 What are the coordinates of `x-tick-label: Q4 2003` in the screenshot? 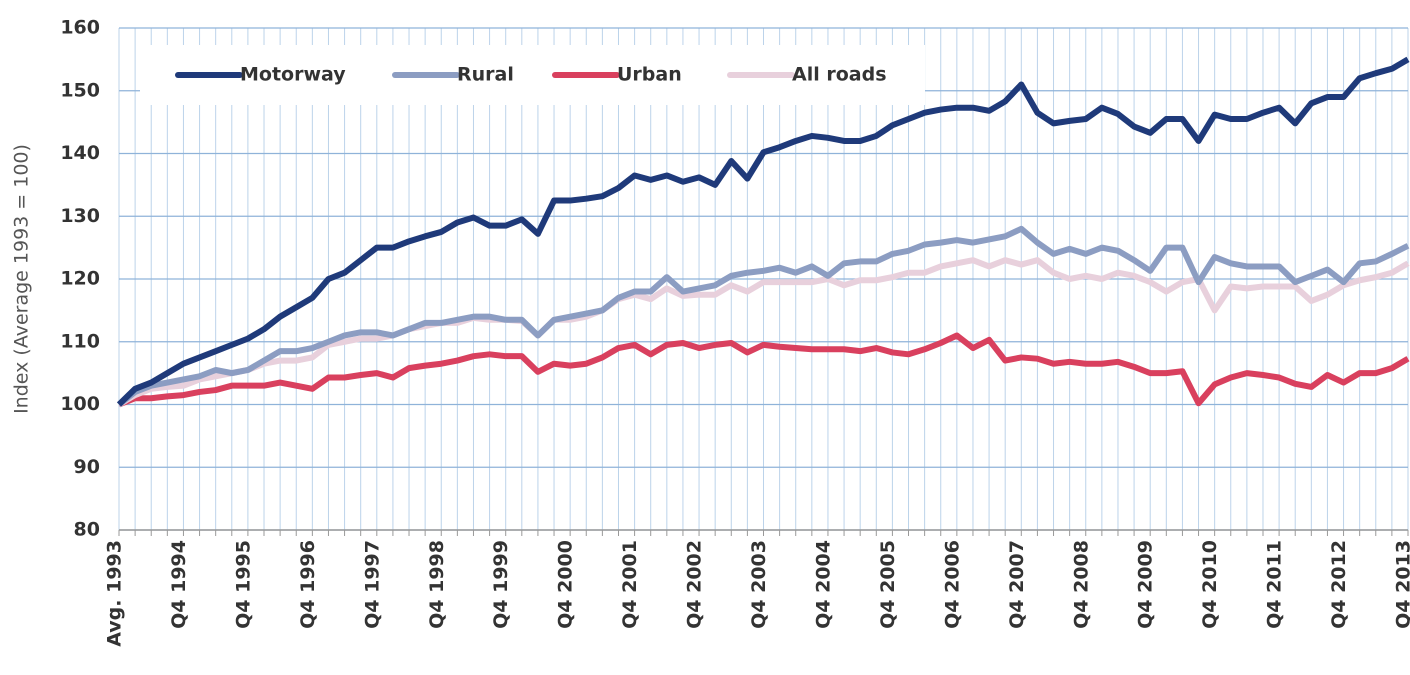 It's located at (759, 584).